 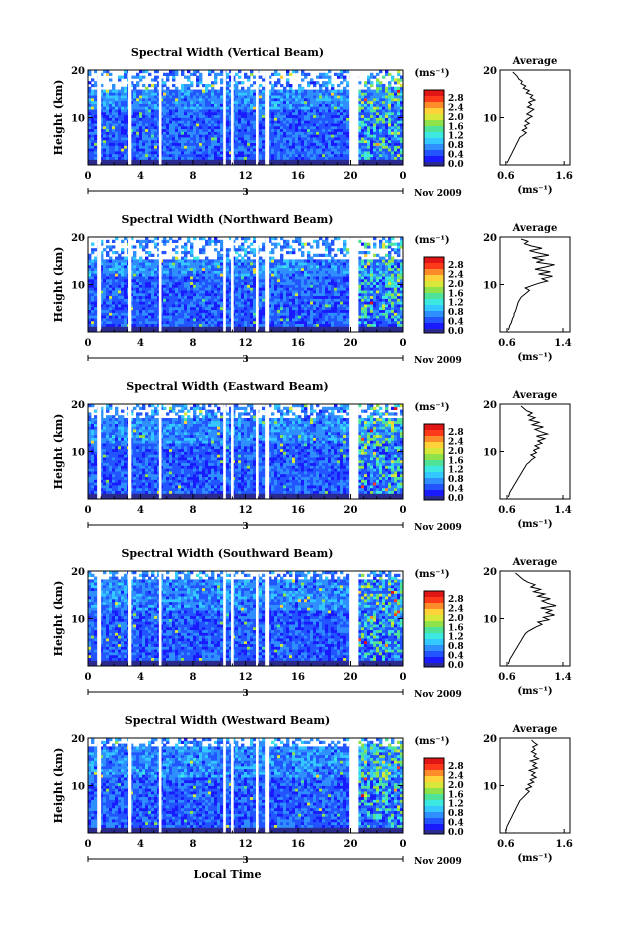 What do you see at coordinates (434, 93) in the screenshot?
I see `colorbar-swatch` at bounding box center [434, 93].